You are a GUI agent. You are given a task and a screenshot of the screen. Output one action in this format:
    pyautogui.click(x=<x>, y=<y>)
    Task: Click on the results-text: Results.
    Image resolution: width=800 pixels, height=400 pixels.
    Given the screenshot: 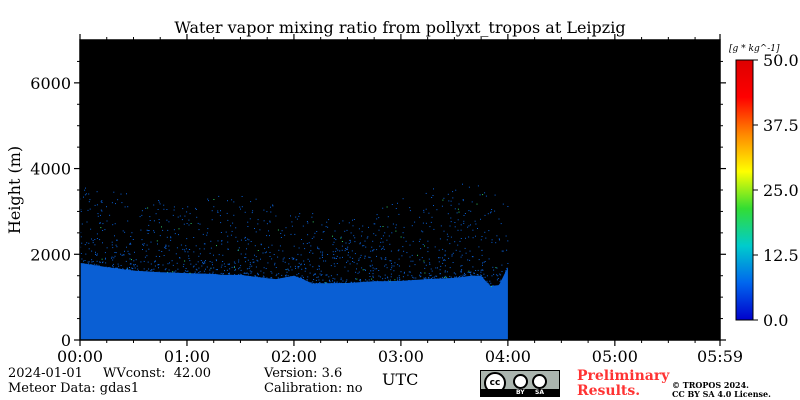 What is the action you would take?
    pyautogui.click(x=609, y=391)
    